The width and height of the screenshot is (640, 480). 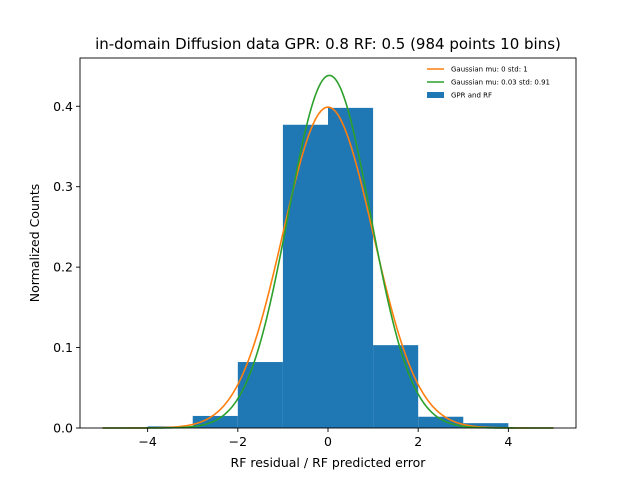 I want to click on y-tick-label: 0.2, so click(x=63, y=267).